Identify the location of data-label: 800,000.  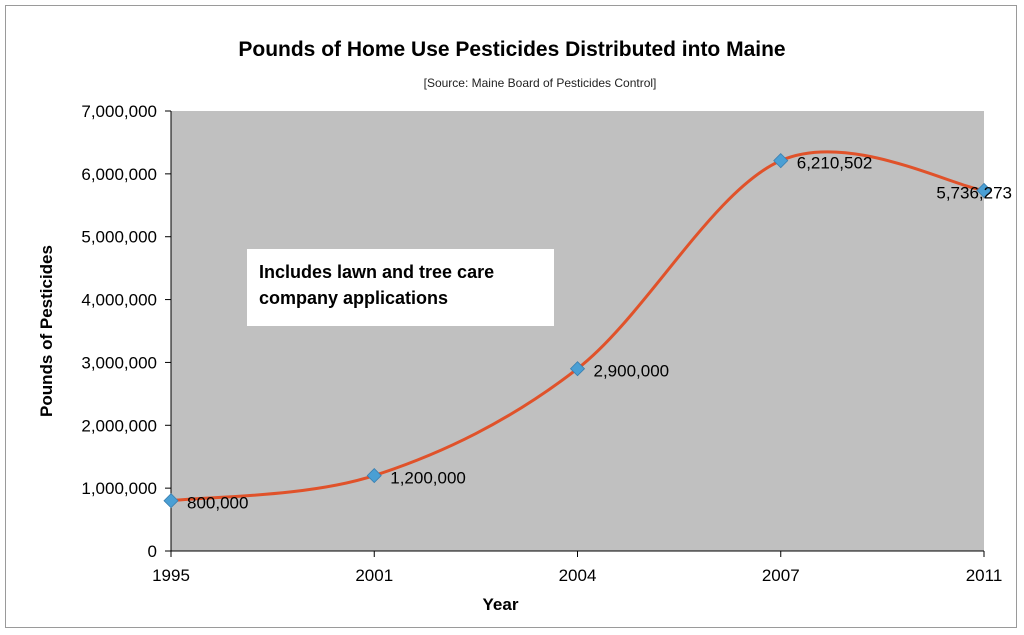
(217, 503).